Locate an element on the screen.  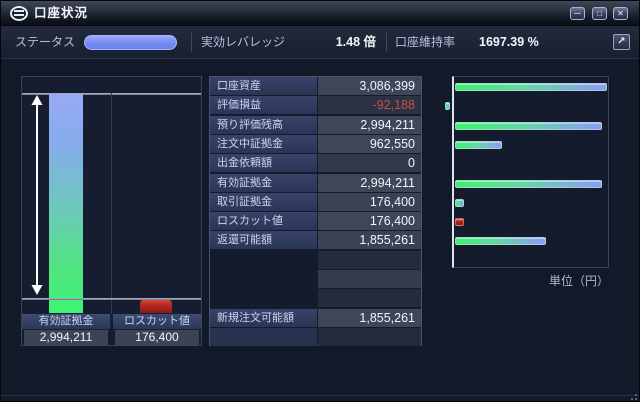
leverage-label: 実効レバレッジ is located at coordinates (243, 42).